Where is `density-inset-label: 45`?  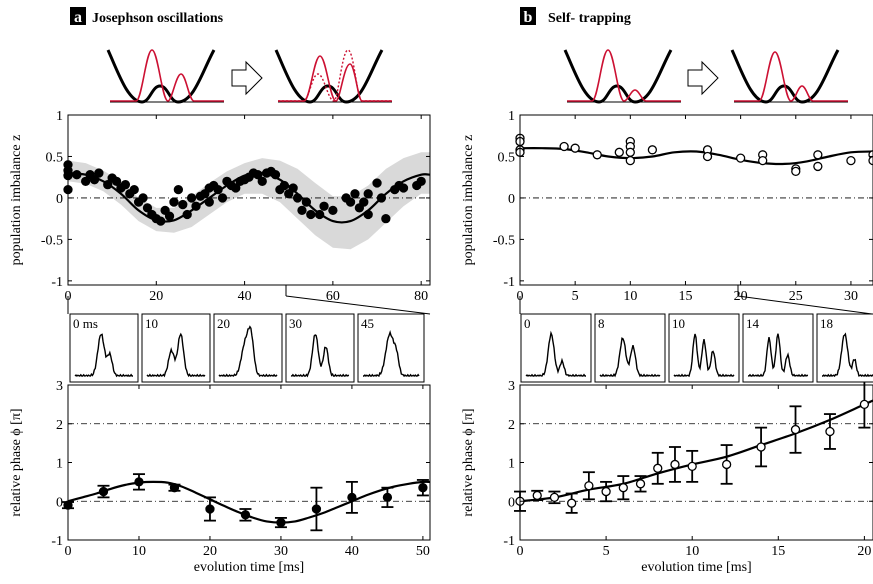 density-inset-label: 45 is located at coordinates (367, 323).